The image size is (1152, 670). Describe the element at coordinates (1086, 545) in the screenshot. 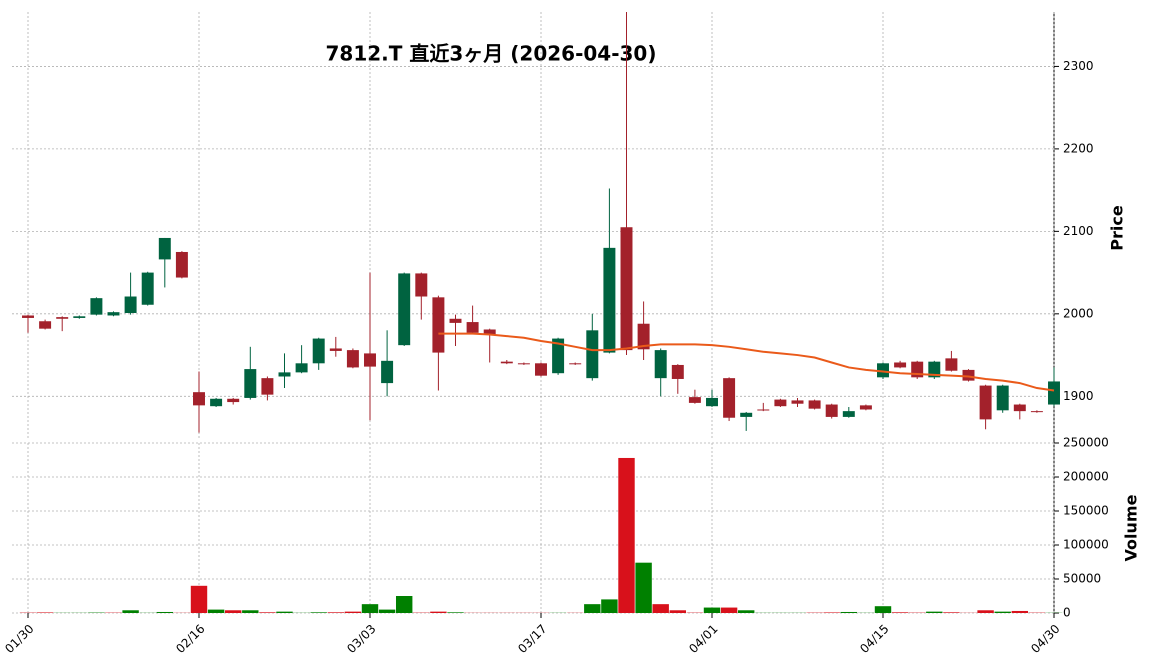

I see `volume-tick-label: 100000` at that location.